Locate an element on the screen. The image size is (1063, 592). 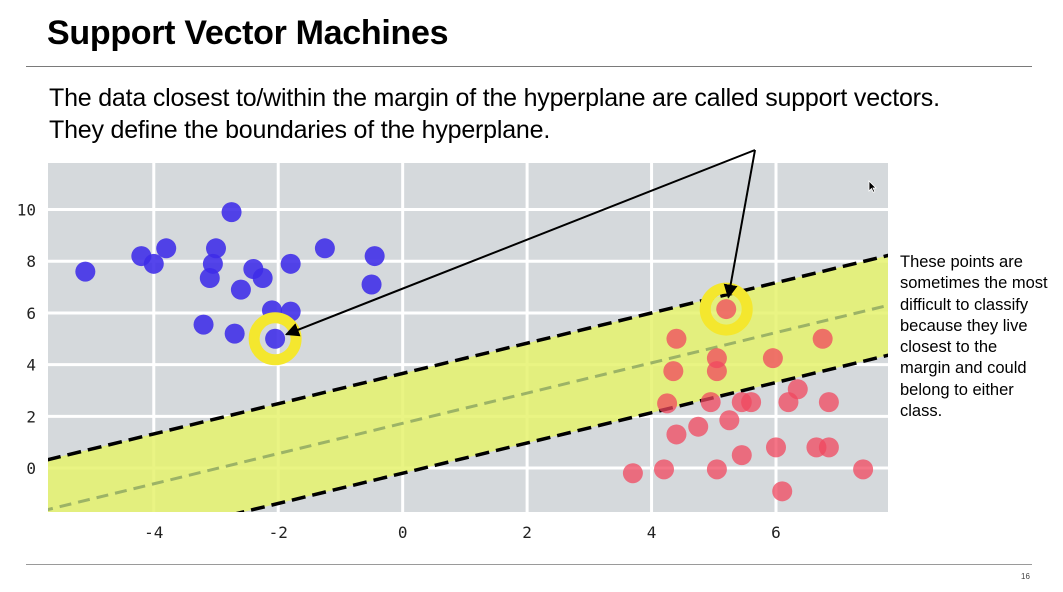
support-vector-ring is located at coordinates (275, 339).